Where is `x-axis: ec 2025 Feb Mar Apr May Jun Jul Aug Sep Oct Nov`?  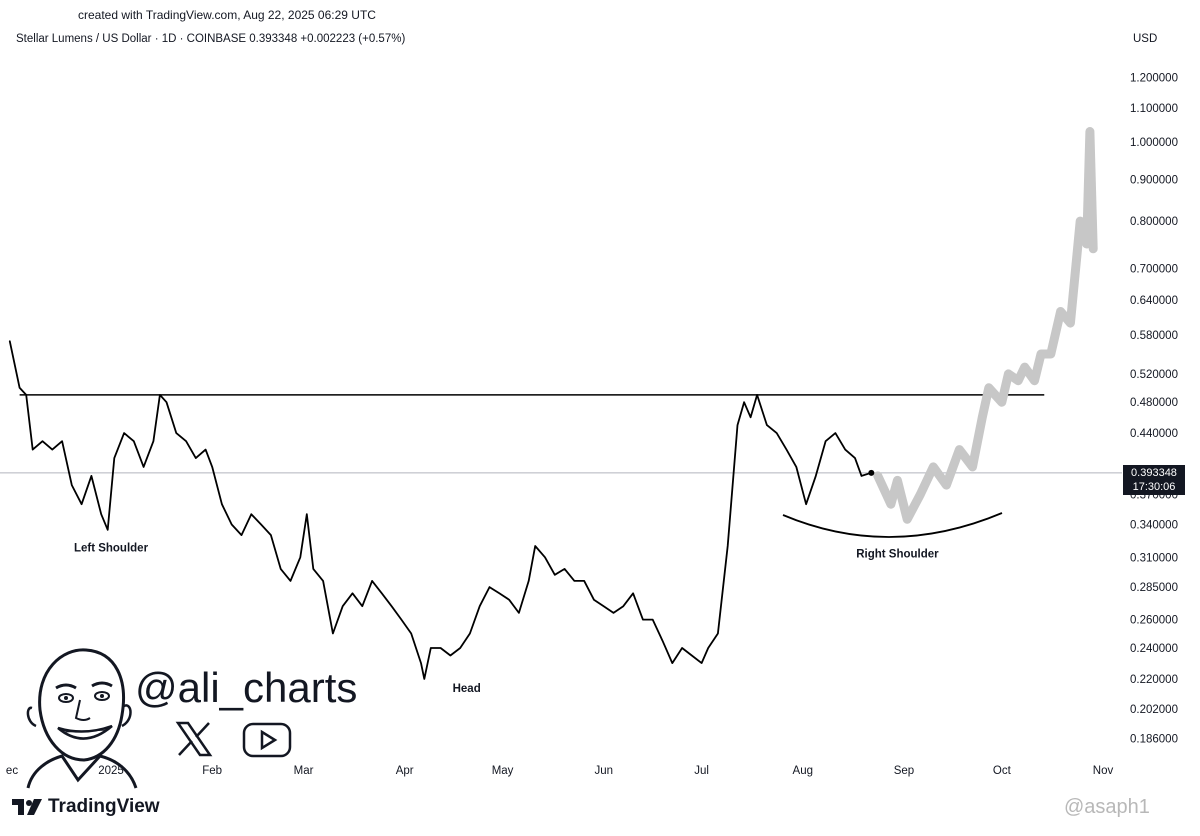 x-axis: ec 2025 Feb Mar Apr May Jun Jul Aug Sep Oct Nov is located at coordinates (560, 771).